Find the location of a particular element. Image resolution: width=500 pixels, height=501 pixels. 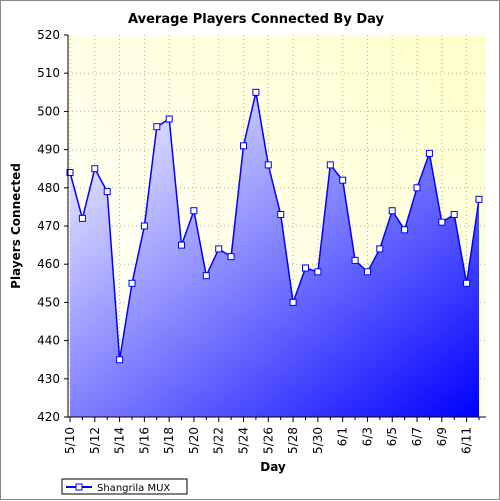

x-tick-label: 5/16 is located at coordinates (144, 440).